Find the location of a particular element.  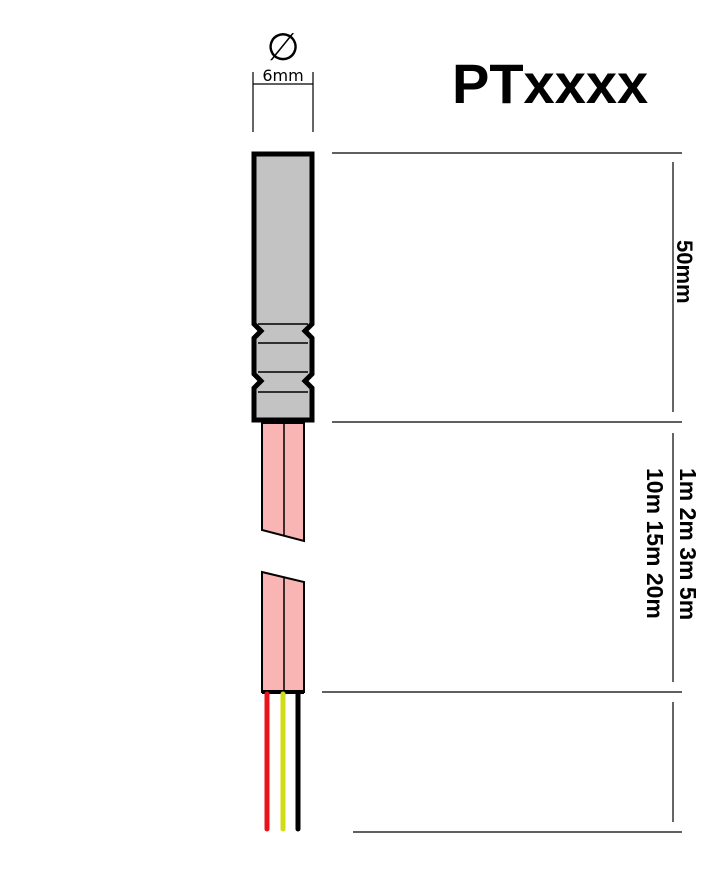

diameter-symbol: ∅ is located at coordinates (282, 47).